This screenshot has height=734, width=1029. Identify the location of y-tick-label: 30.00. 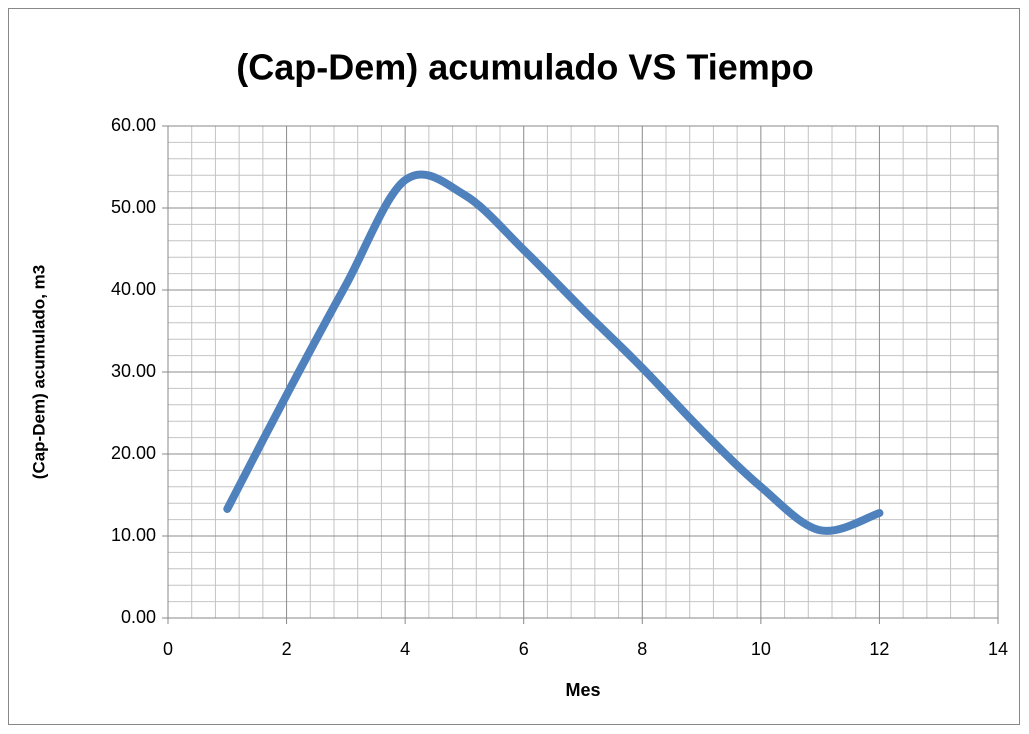
(133, 371).